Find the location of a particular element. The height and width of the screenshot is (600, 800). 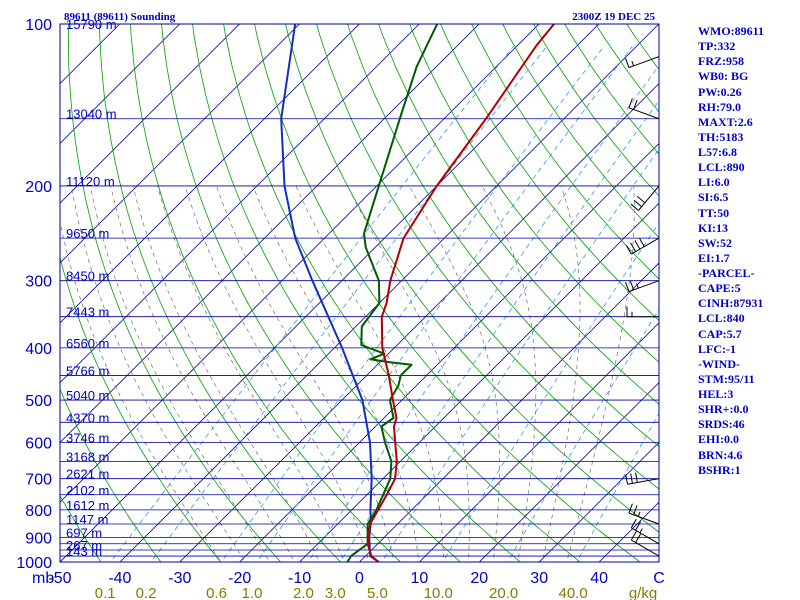

height-label: 8450 m is located at coordinates (87, 276).